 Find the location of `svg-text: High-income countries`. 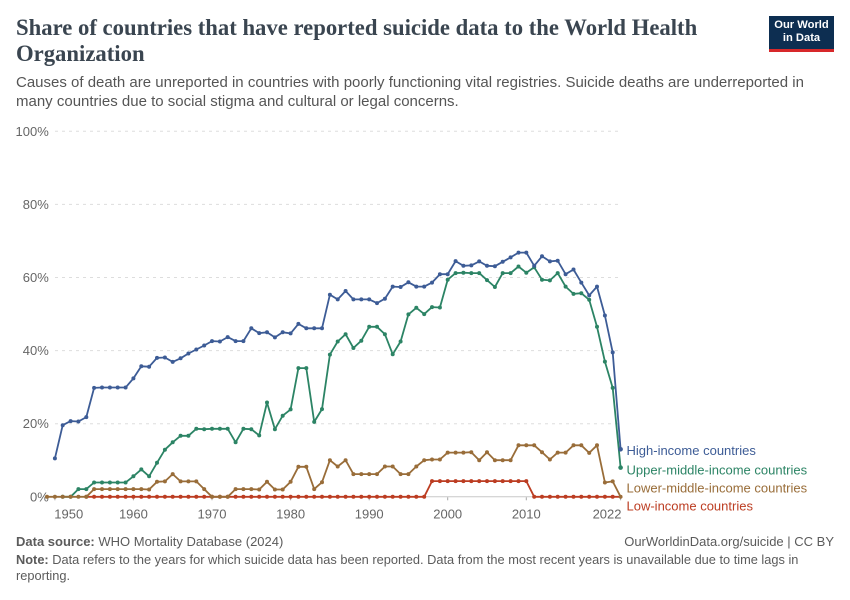

svg-text: High-income countries is located at coordinates (692, 450).